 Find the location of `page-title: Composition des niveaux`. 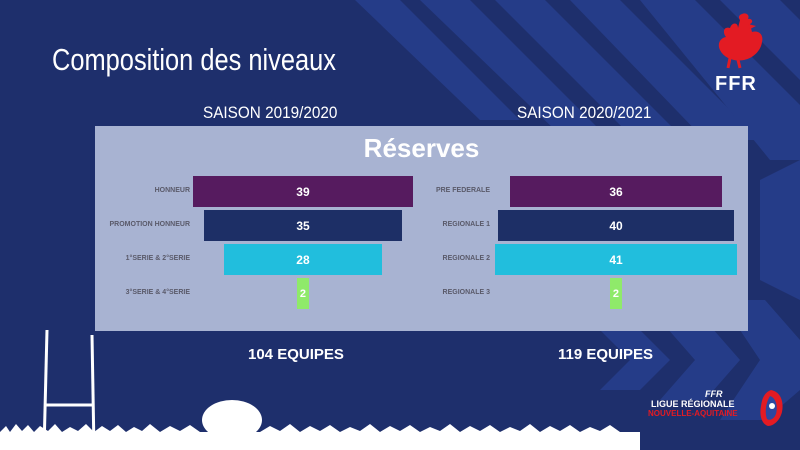

page-title: Composition des niveaux is located at coordinates (194, 59).